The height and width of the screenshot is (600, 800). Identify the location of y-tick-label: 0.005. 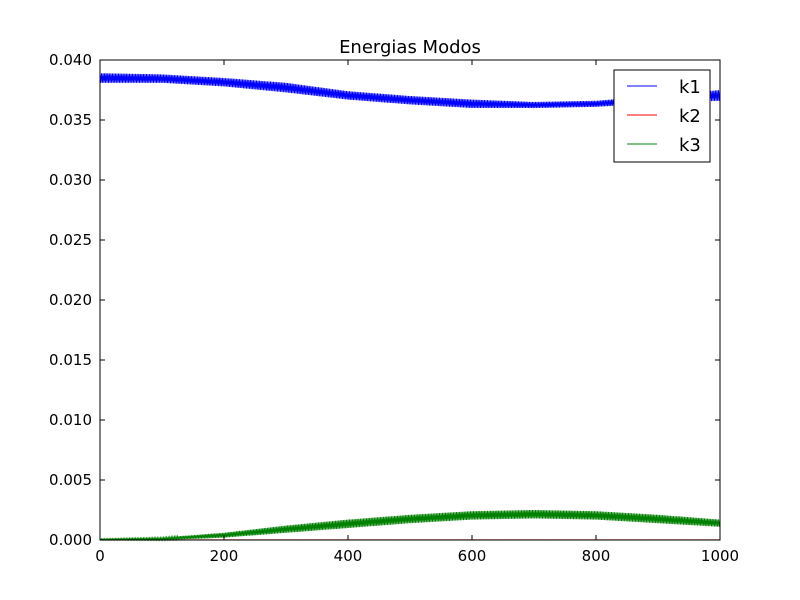
(70, 480).